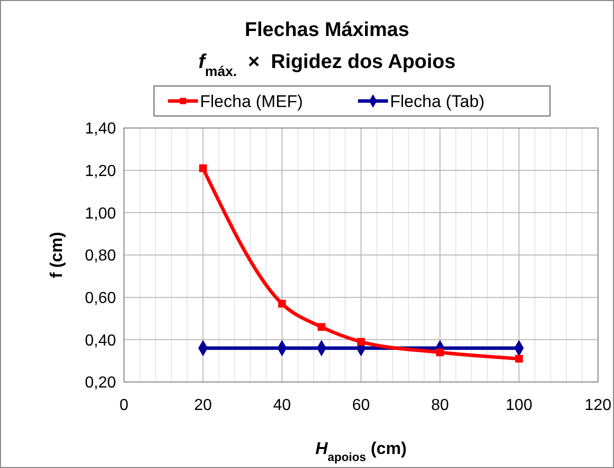 The image size is (614, 468). What do you see at coordinates (100, 213) in the screenshot?
I see `y-tick-label: 1,00` at bounding box center [100, 213].